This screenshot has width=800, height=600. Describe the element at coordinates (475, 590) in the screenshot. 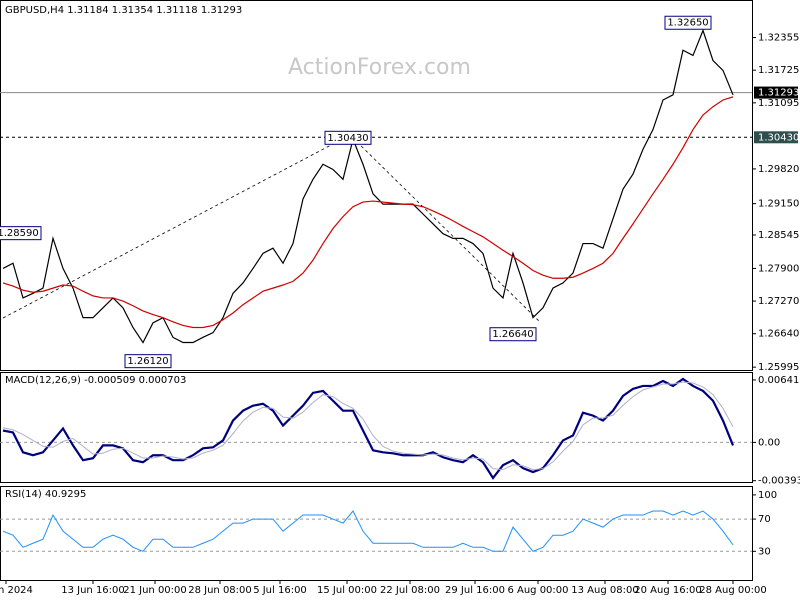

I see `x-tick-label: 29 Jul 16:00` at that location.